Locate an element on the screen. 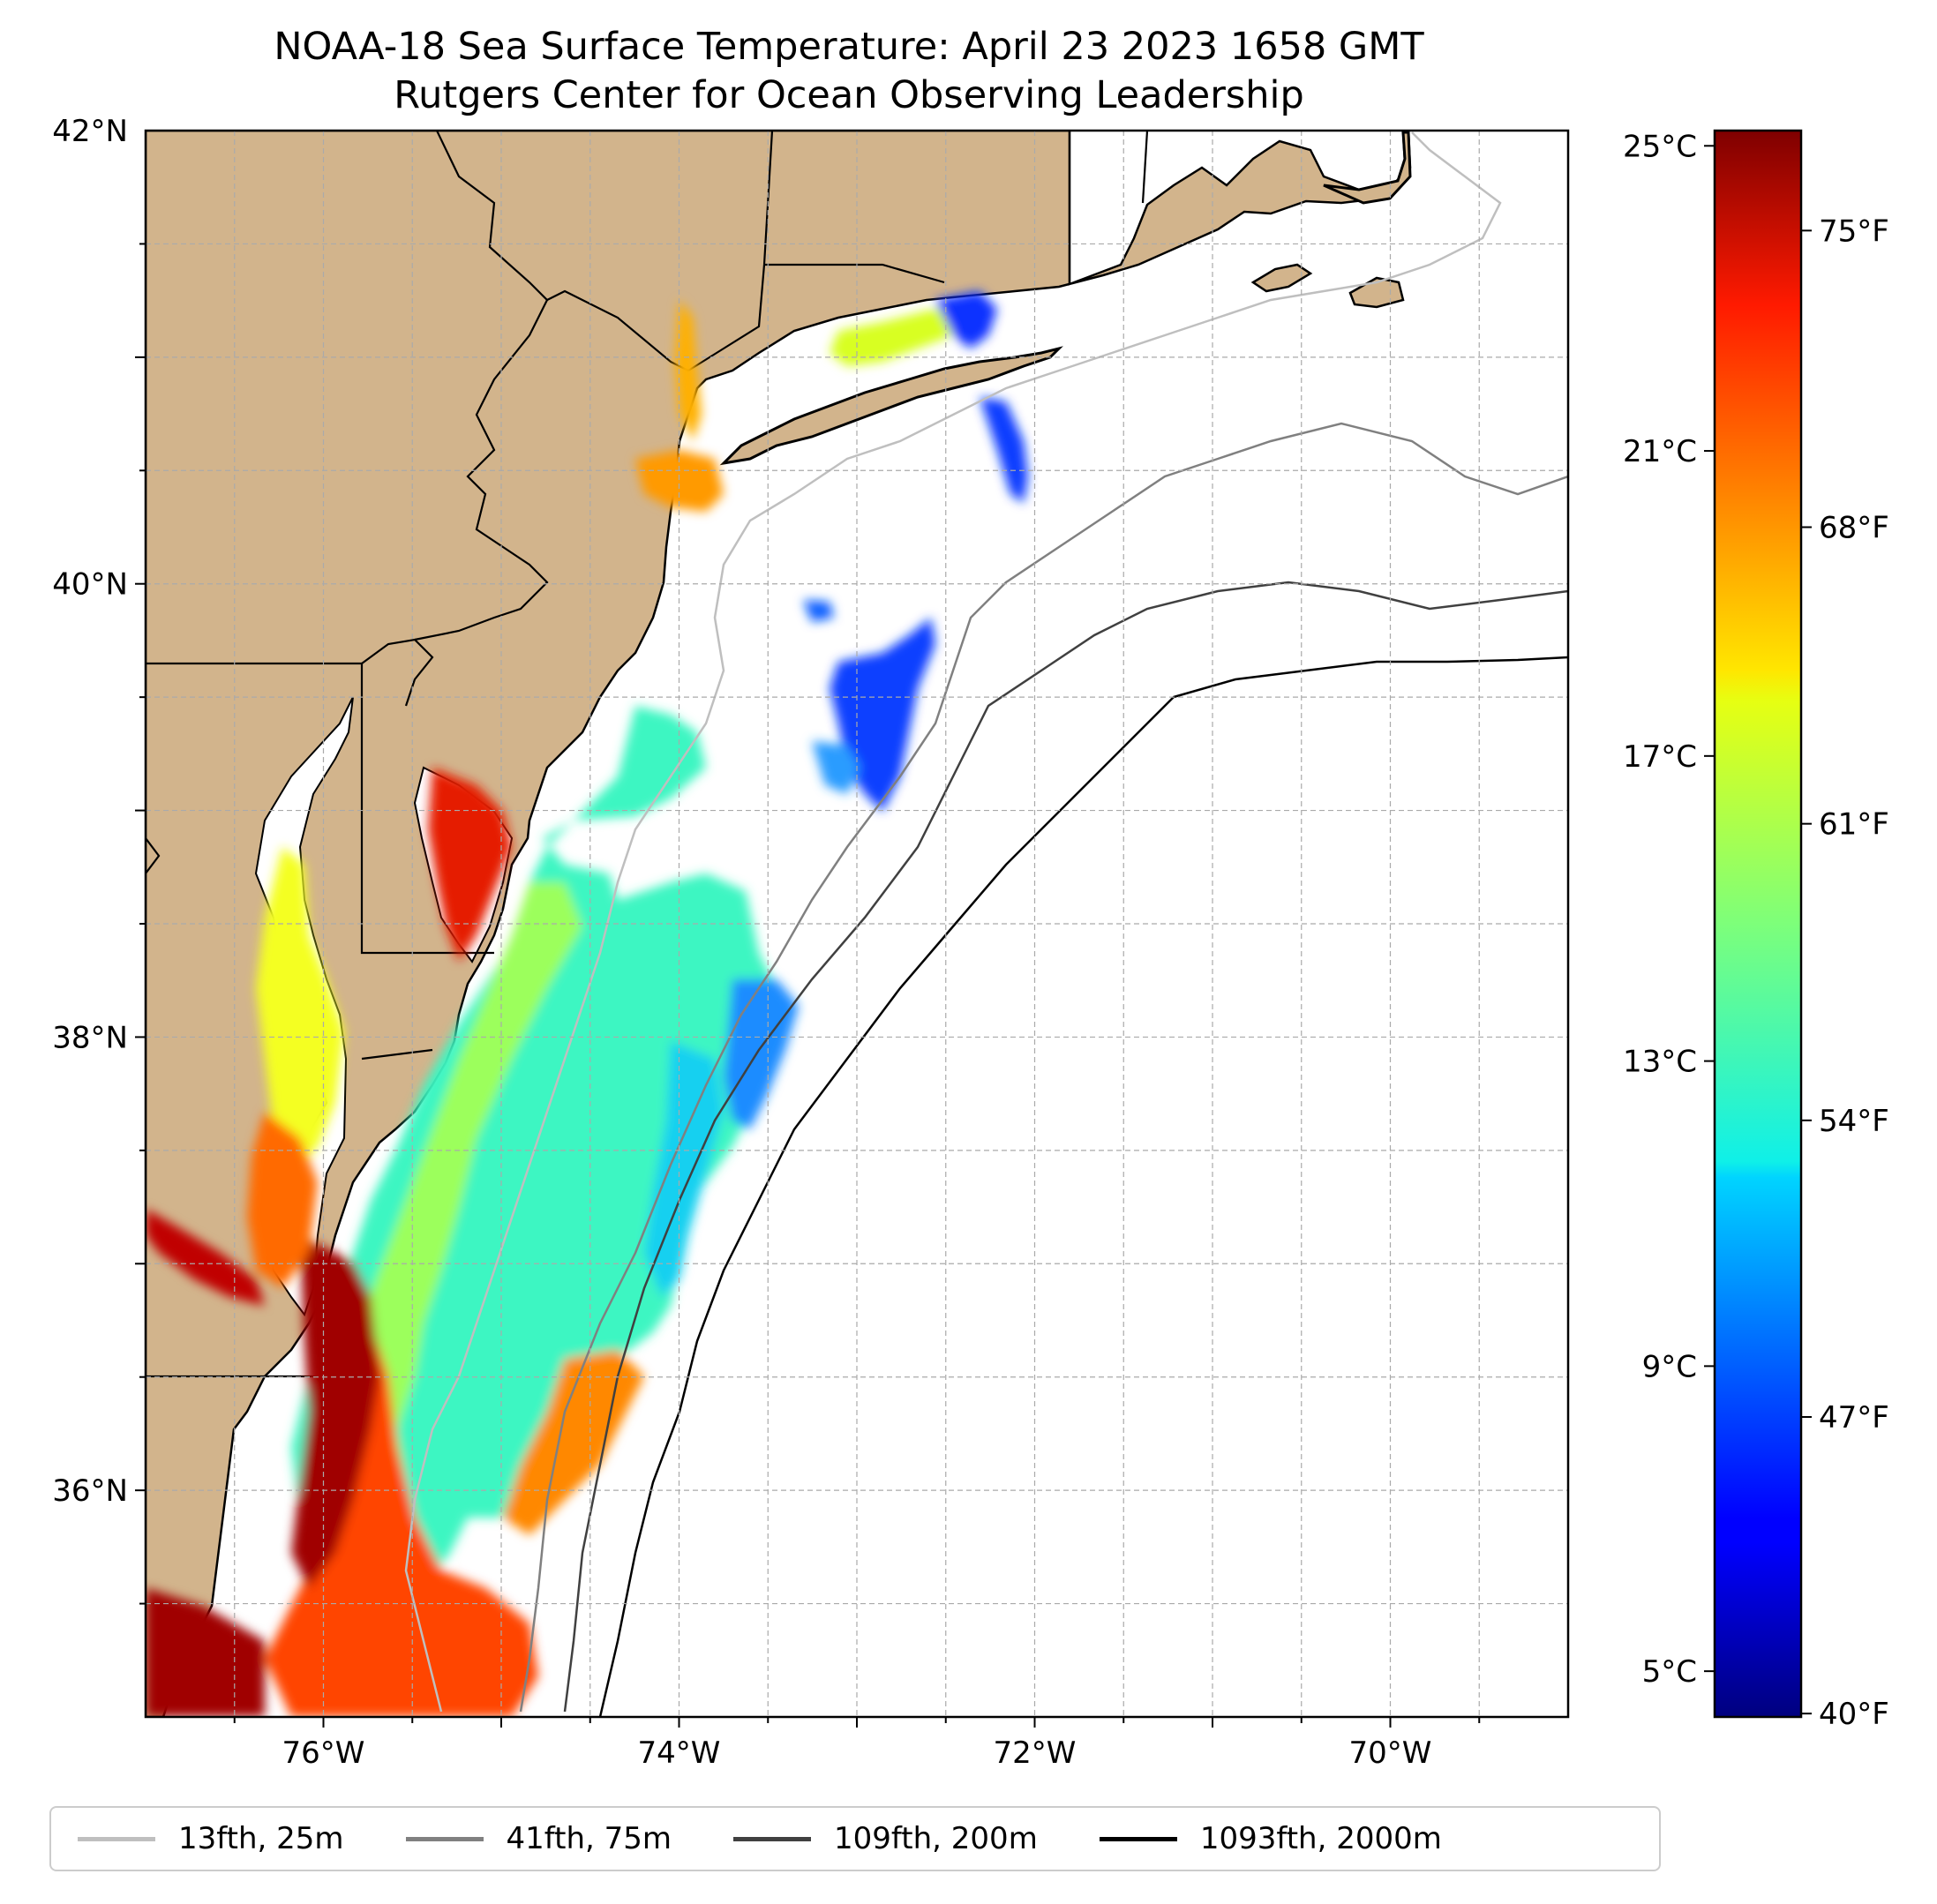 This screenshot has height=1904, width=1937. cape-cod is located at coordinates (1367, 168).